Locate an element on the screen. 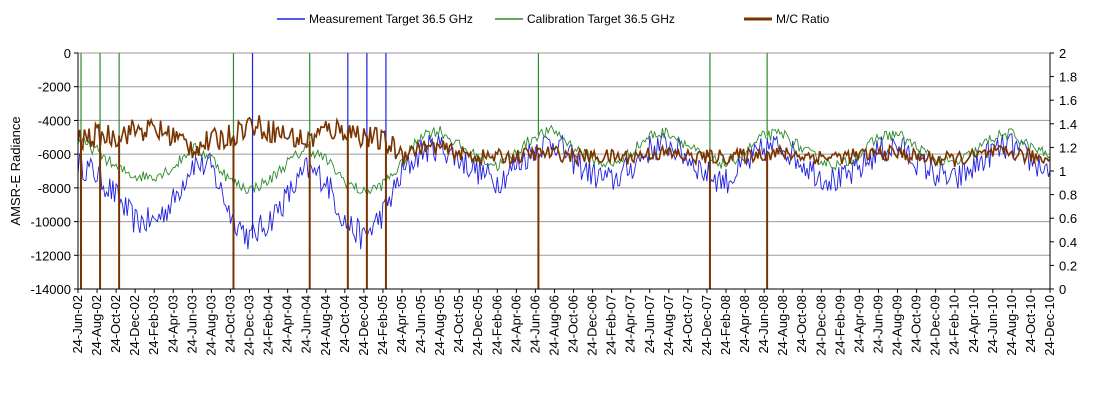  x-tick-label: 24-Dec-09 is located at coordinates (935, 325).